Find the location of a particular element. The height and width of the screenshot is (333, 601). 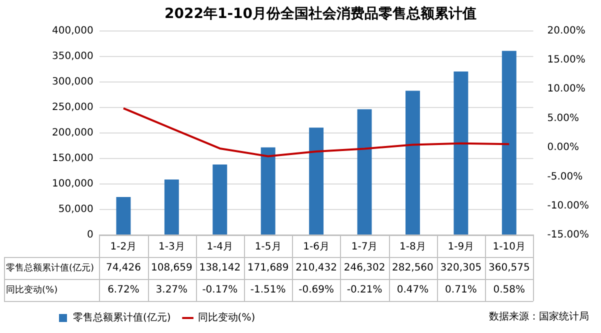

y2-tick-label: 5.00% is located at coordinates (563, 118).